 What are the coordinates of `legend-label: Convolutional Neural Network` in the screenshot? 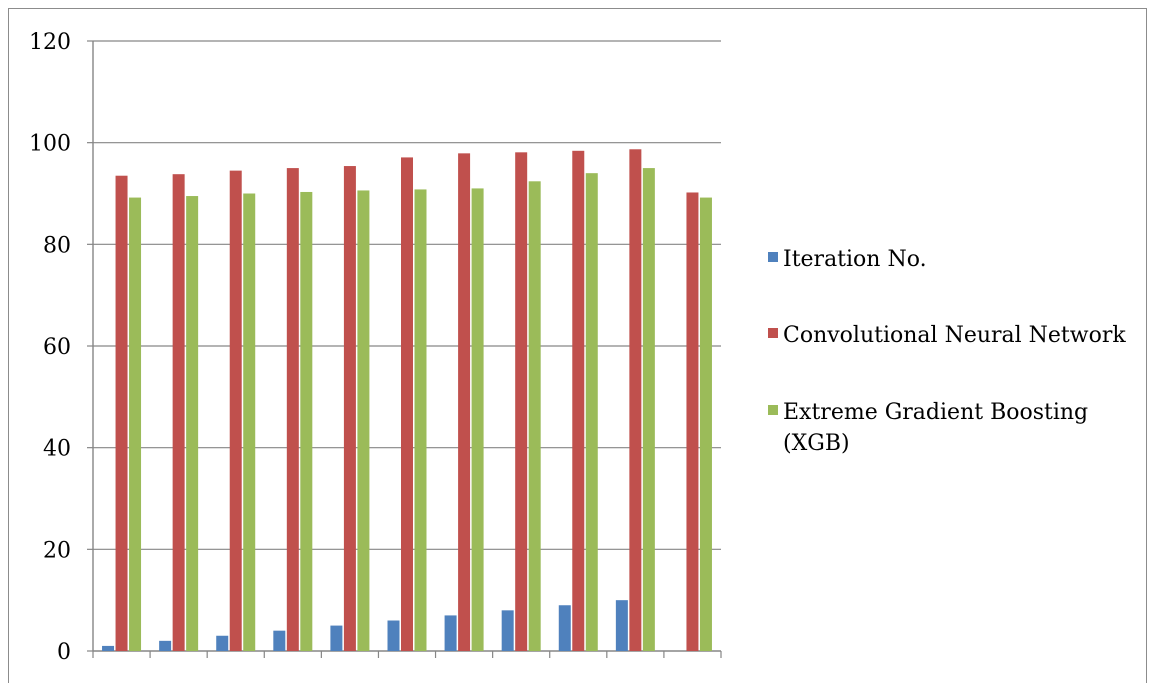 It's located at (954, 335).